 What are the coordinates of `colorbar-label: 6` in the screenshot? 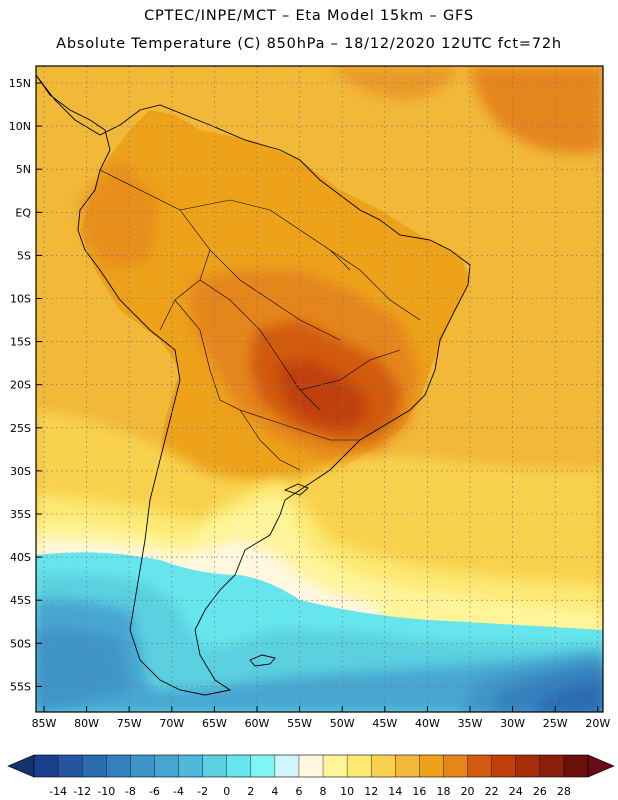 It's located at (298, 791).